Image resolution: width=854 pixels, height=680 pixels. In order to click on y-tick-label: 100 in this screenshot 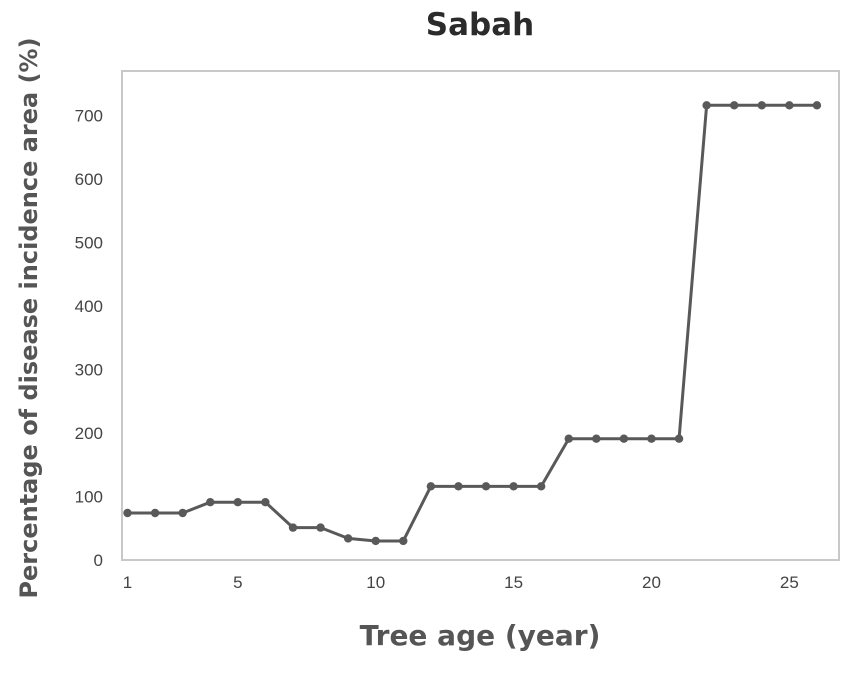, I will do `click(89, 496)`.